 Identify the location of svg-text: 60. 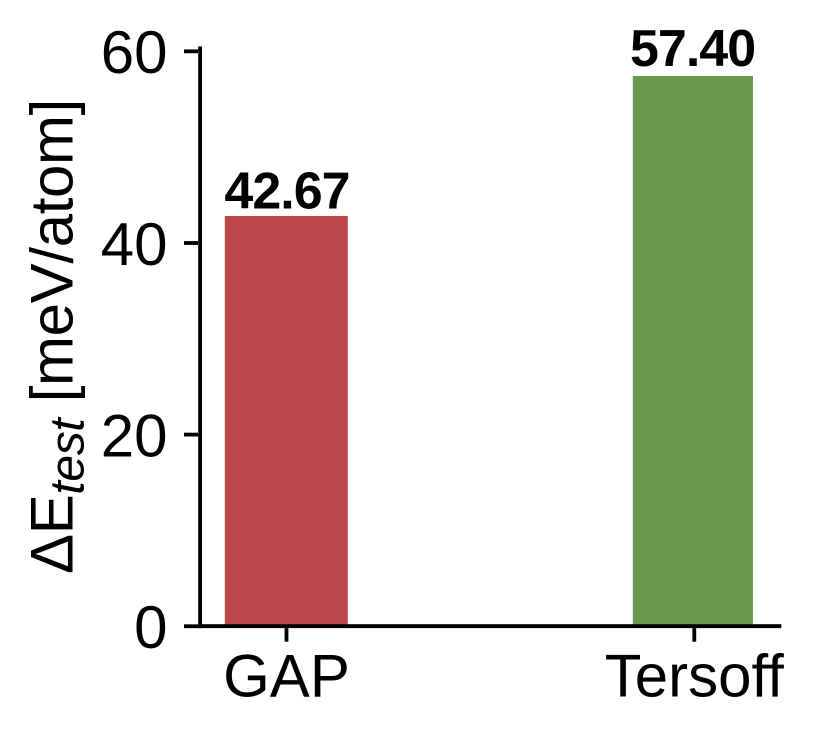
(134, 52).